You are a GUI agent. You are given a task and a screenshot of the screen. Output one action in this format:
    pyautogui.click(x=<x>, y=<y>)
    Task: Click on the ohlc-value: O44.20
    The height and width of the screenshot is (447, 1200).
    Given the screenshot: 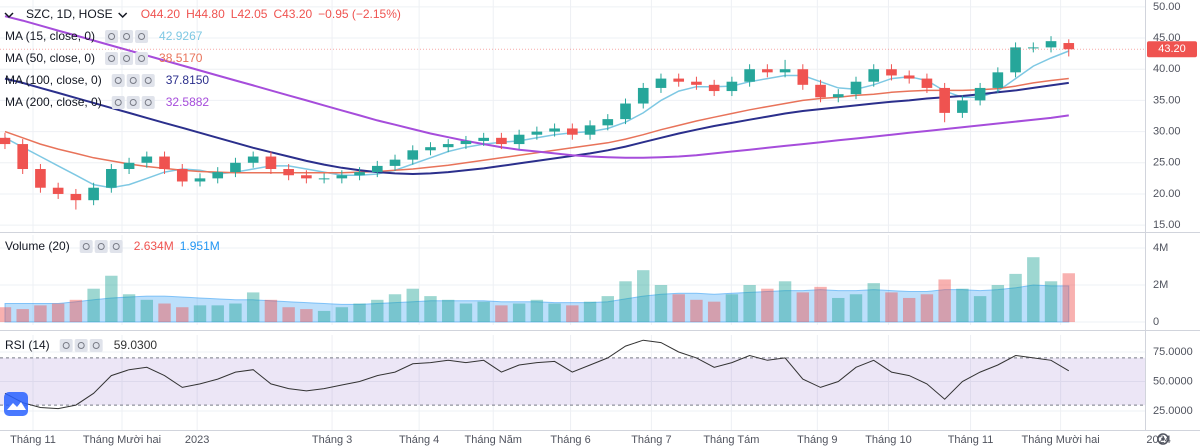 What is the action you would take?
    pyautogui.click(x=161, y=14)
    